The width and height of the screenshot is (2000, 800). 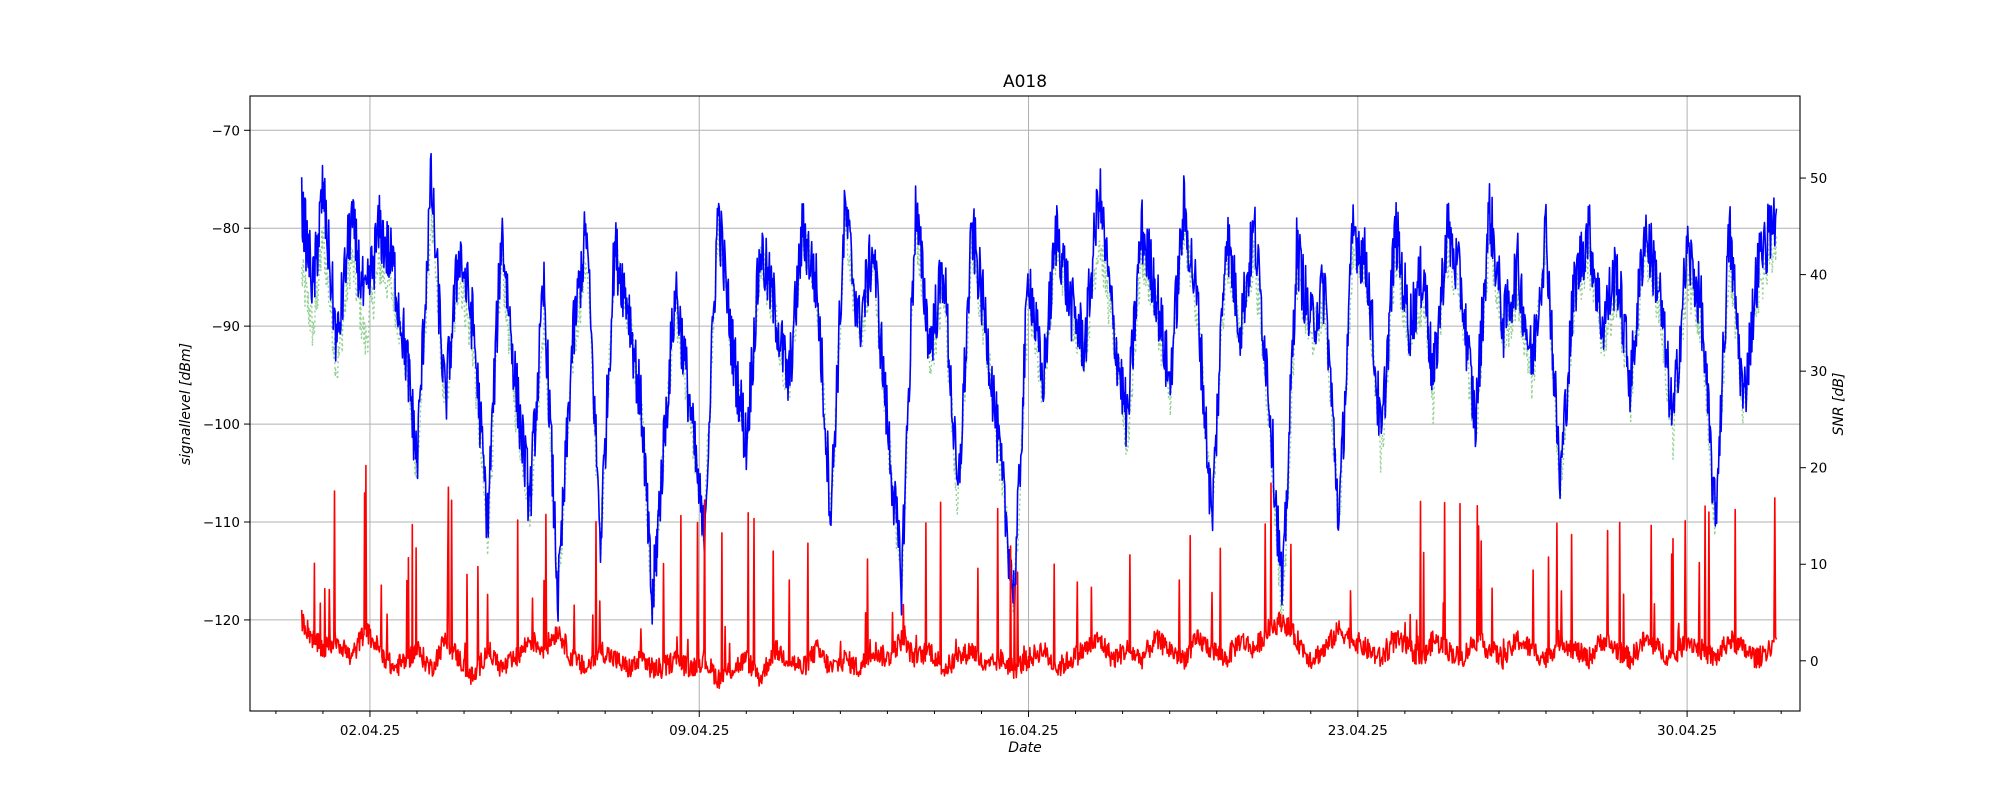 What do you see at coordinates (221, 425) in the screenshot?
I see `y-left-tick-label: −100` at bounding box center [221, 425].